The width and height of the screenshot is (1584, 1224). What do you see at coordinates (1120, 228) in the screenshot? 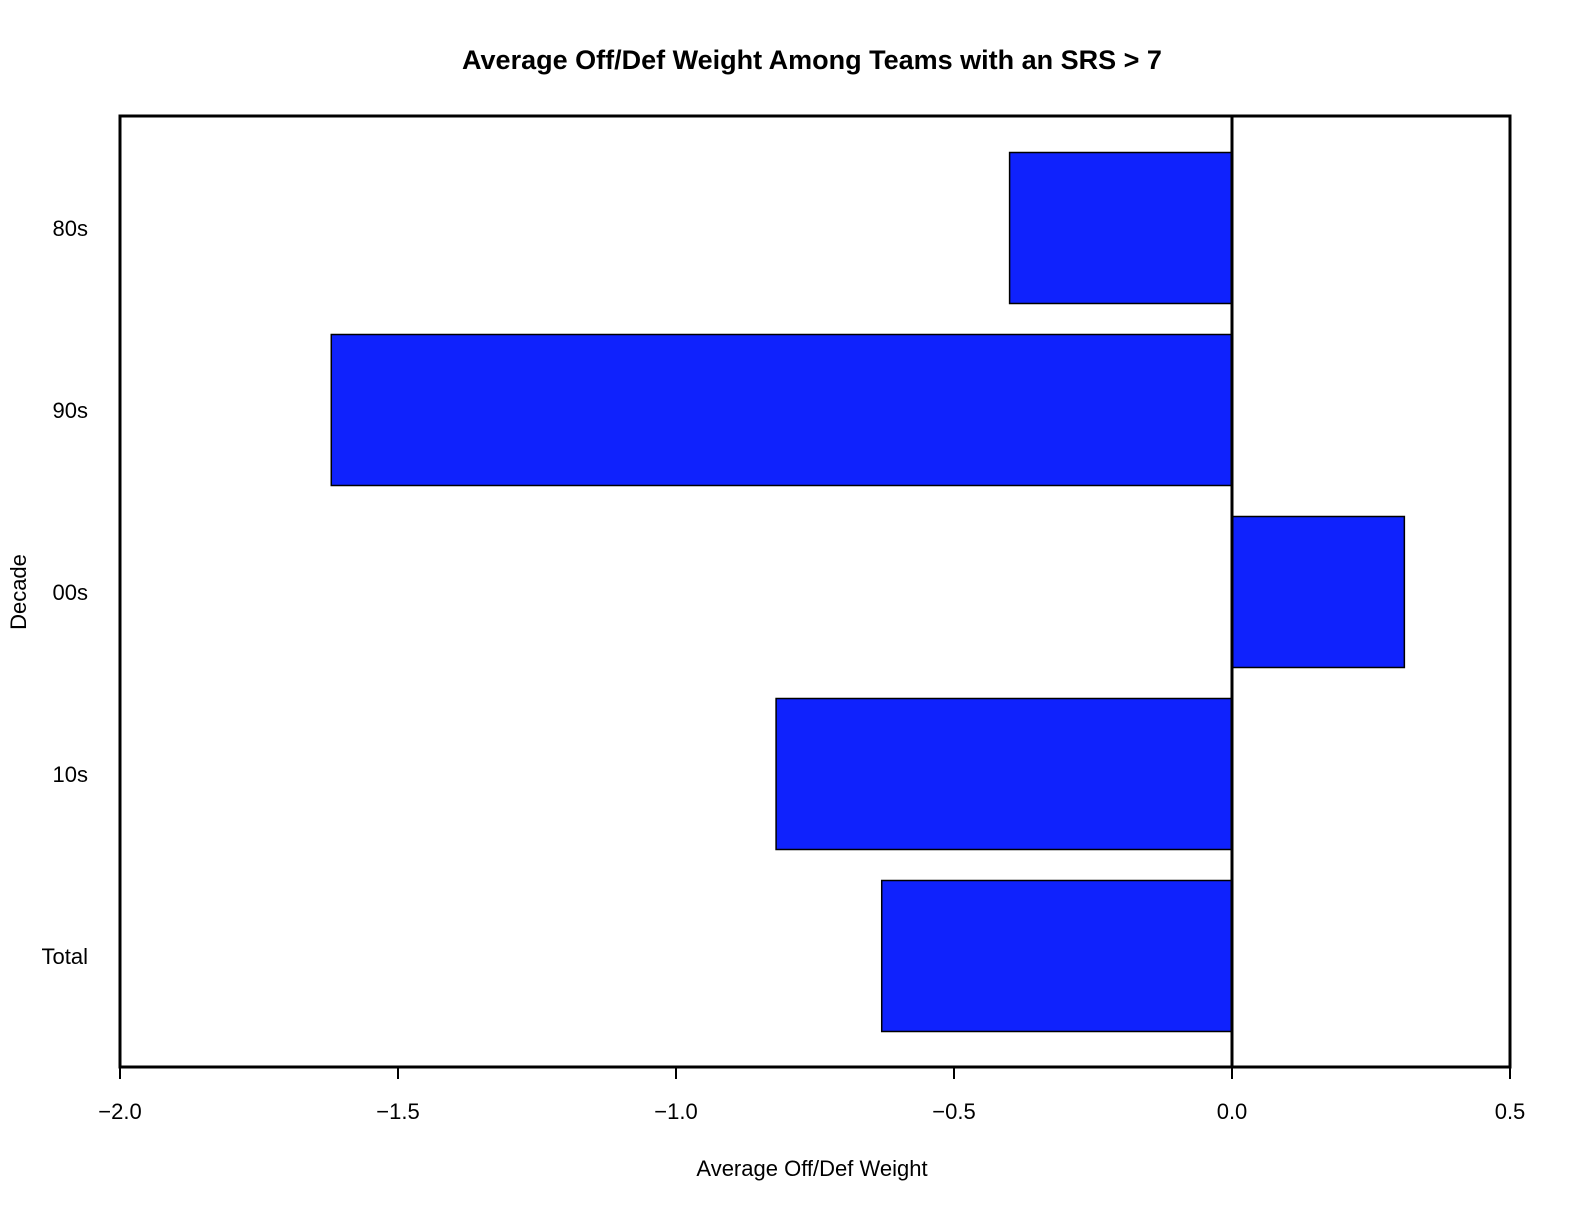
I see `bar-80s` at bounding box center [1120, 228].